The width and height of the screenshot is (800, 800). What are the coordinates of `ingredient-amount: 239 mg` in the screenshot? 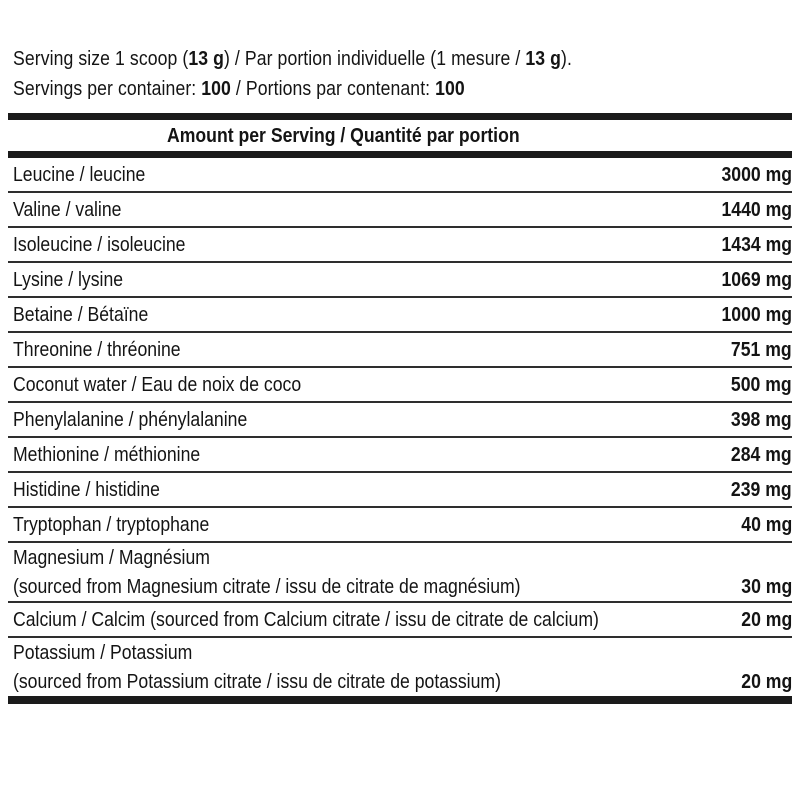 It's located at (761, 489).